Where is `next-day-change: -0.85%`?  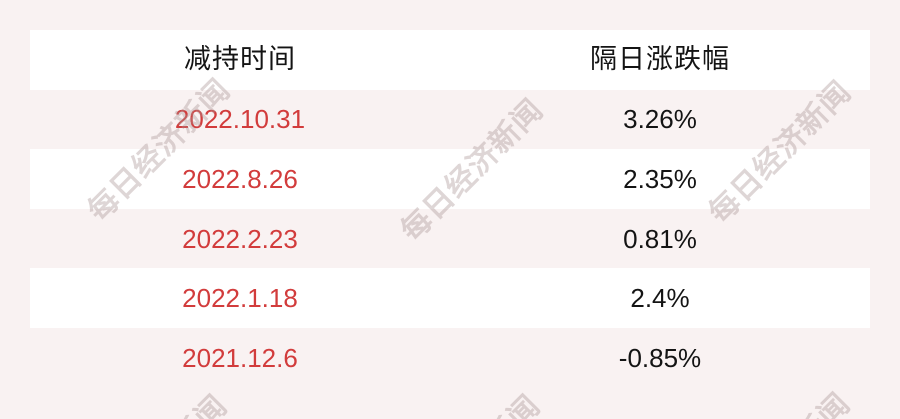
next-day-change: -0.85% is located at coordinates (660, 357).